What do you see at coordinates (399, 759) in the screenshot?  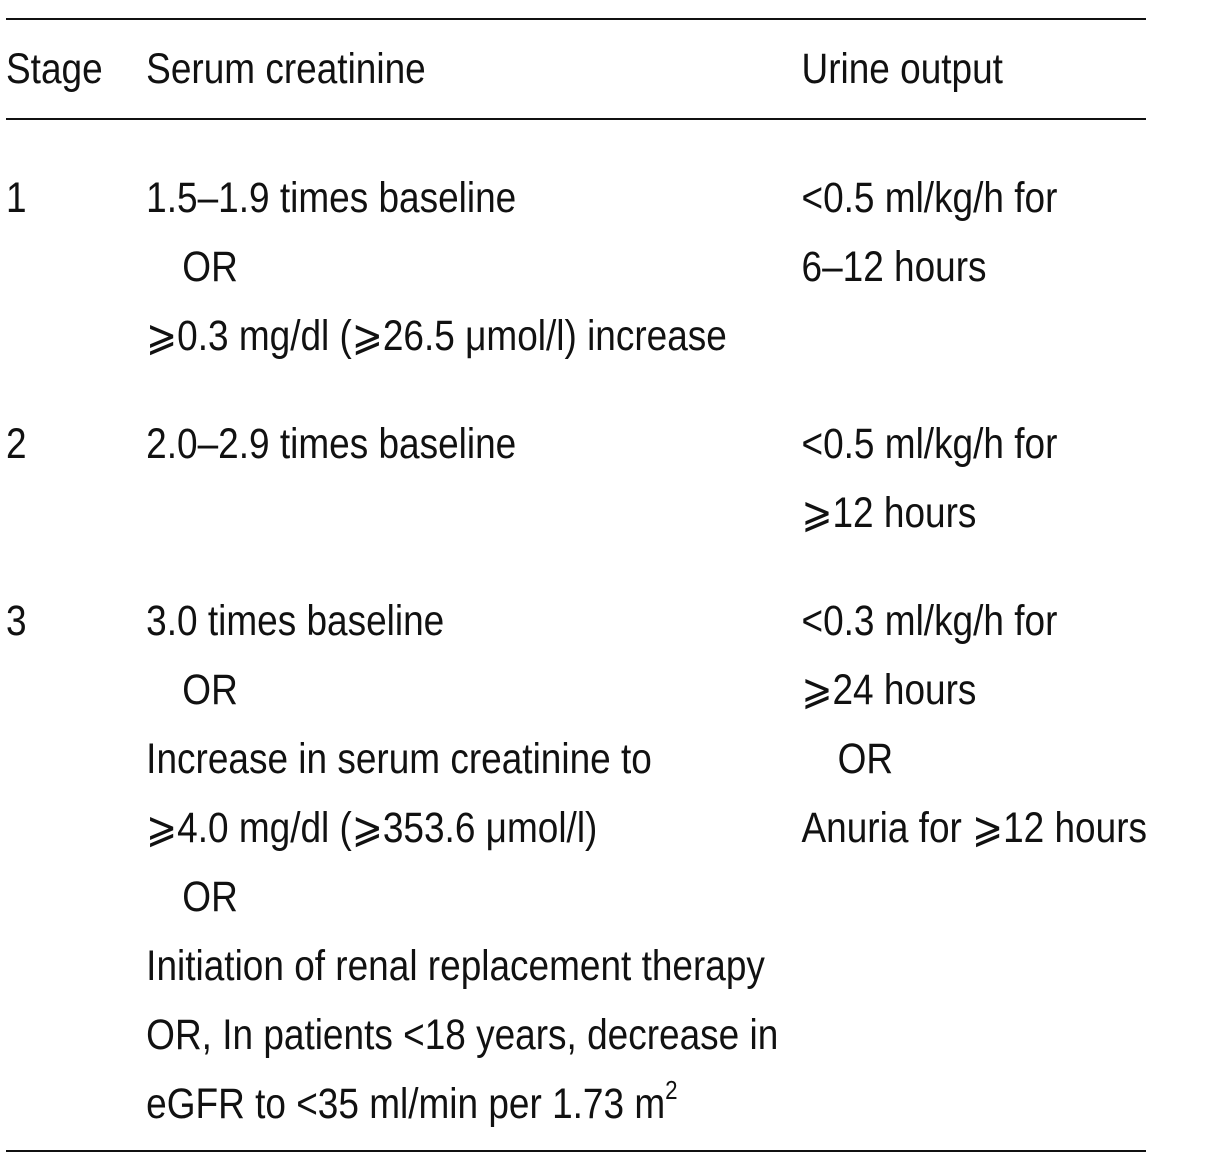 I see `criterion-text: Increase in serum creatinine to` at bounding box center [399, 759].